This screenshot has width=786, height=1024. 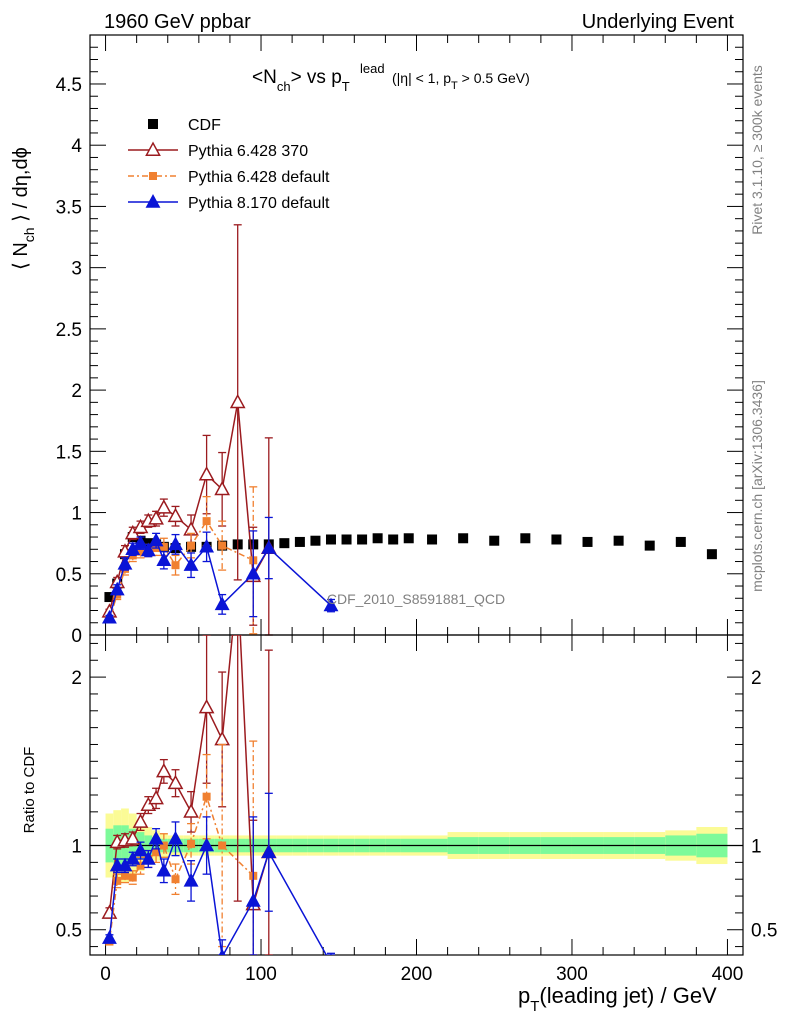 I want to click on x-tick-label: 100, so click(x=261, y=974).